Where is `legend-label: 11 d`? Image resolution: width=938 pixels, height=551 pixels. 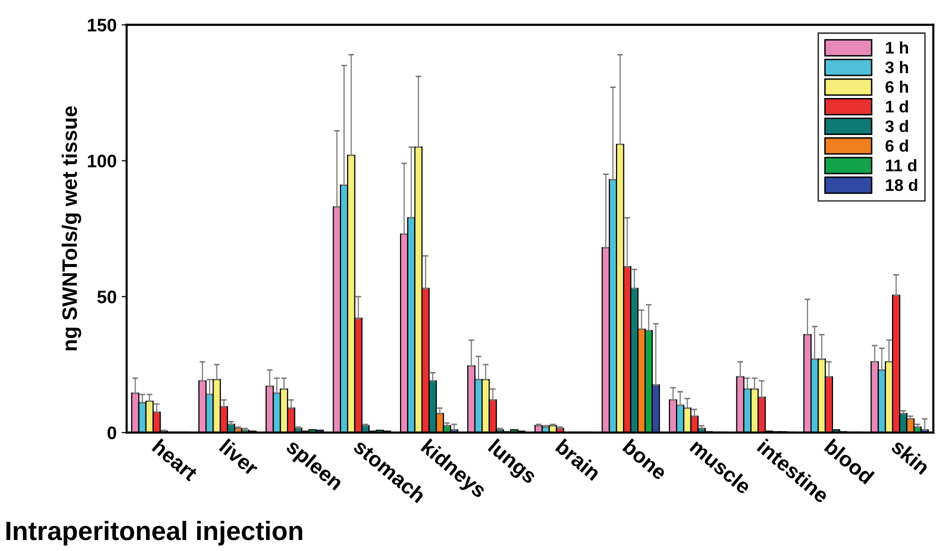
legend-label: 11 d is located at coordinates (901, 165).